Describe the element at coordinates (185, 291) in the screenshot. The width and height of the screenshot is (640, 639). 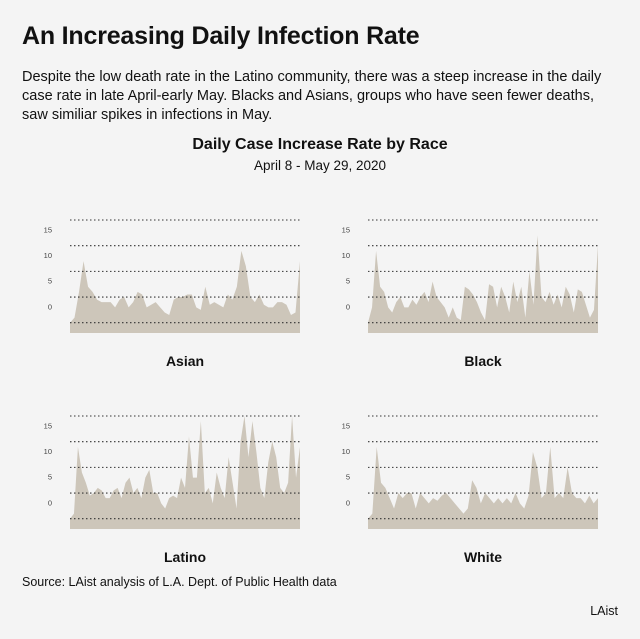
I see `area-asian` at that location.